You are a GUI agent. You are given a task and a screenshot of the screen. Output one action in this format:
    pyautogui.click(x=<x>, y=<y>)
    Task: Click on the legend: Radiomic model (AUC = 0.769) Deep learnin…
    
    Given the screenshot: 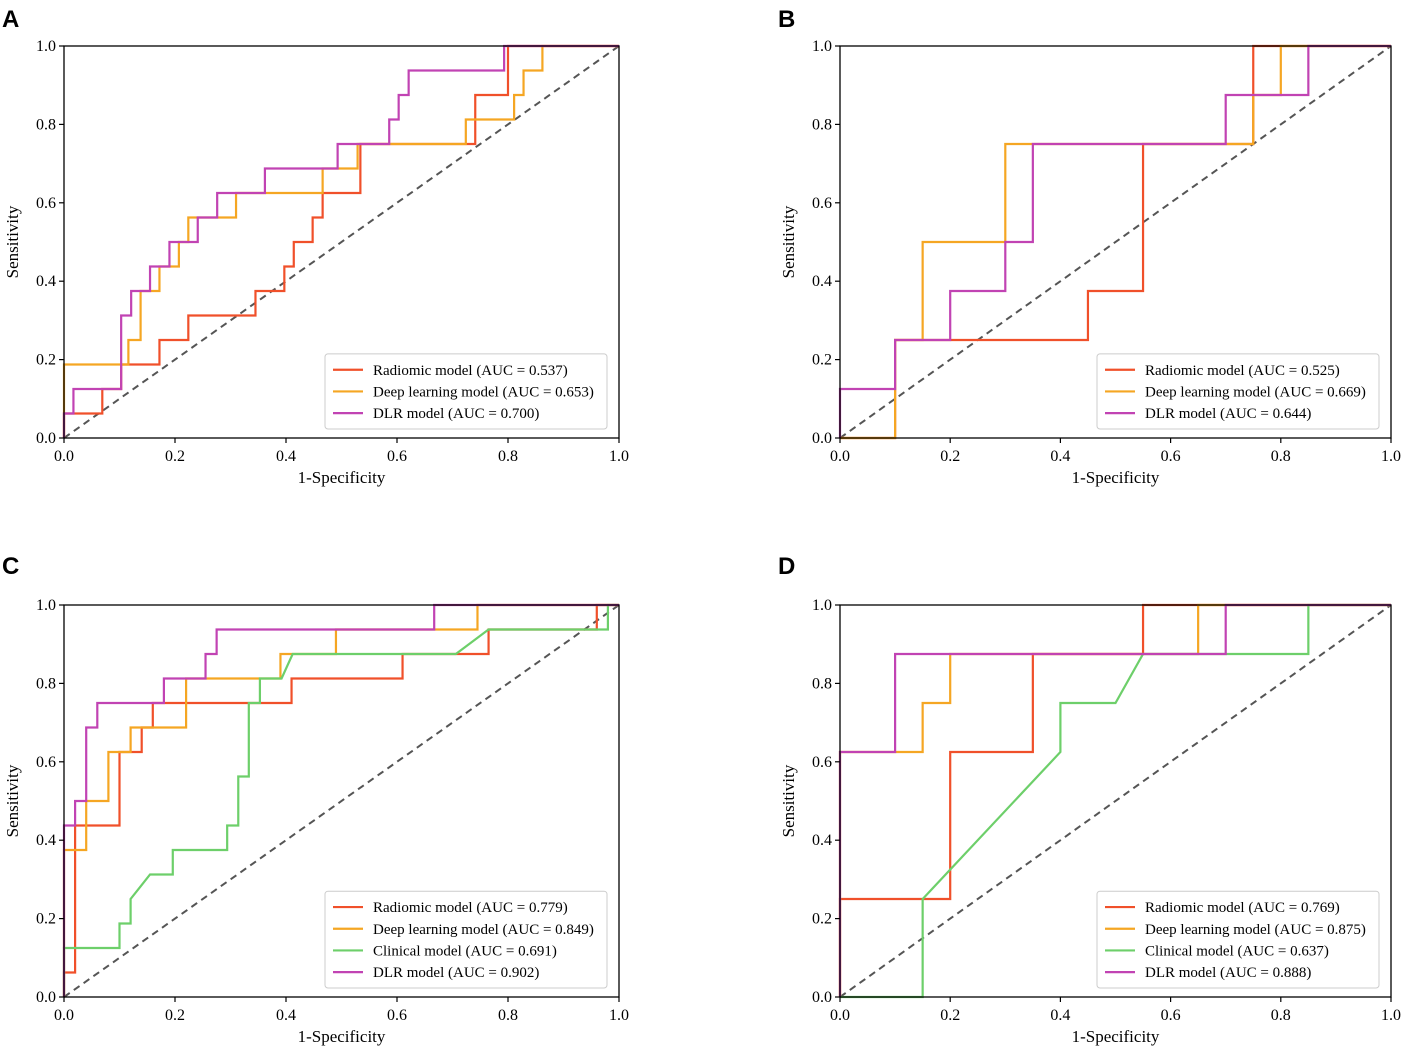 What is the action you would take?
    pyautogui.click(x=1238, y=939)
    